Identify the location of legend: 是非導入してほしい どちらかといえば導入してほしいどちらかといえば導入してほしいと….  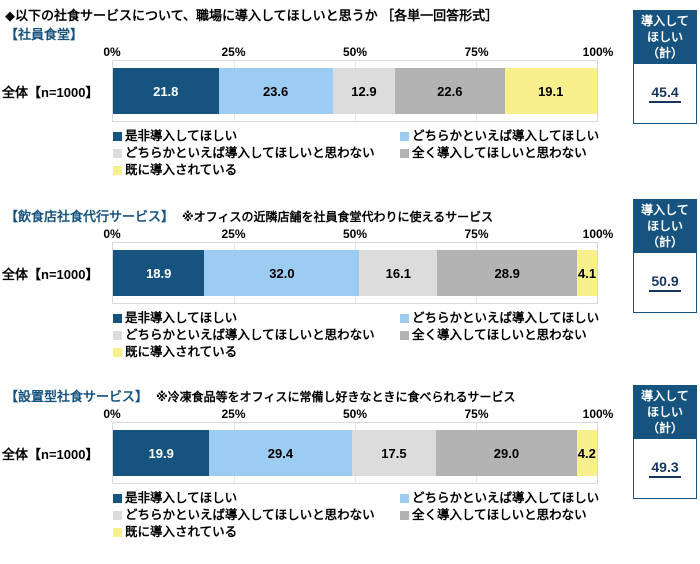
(356, 153).